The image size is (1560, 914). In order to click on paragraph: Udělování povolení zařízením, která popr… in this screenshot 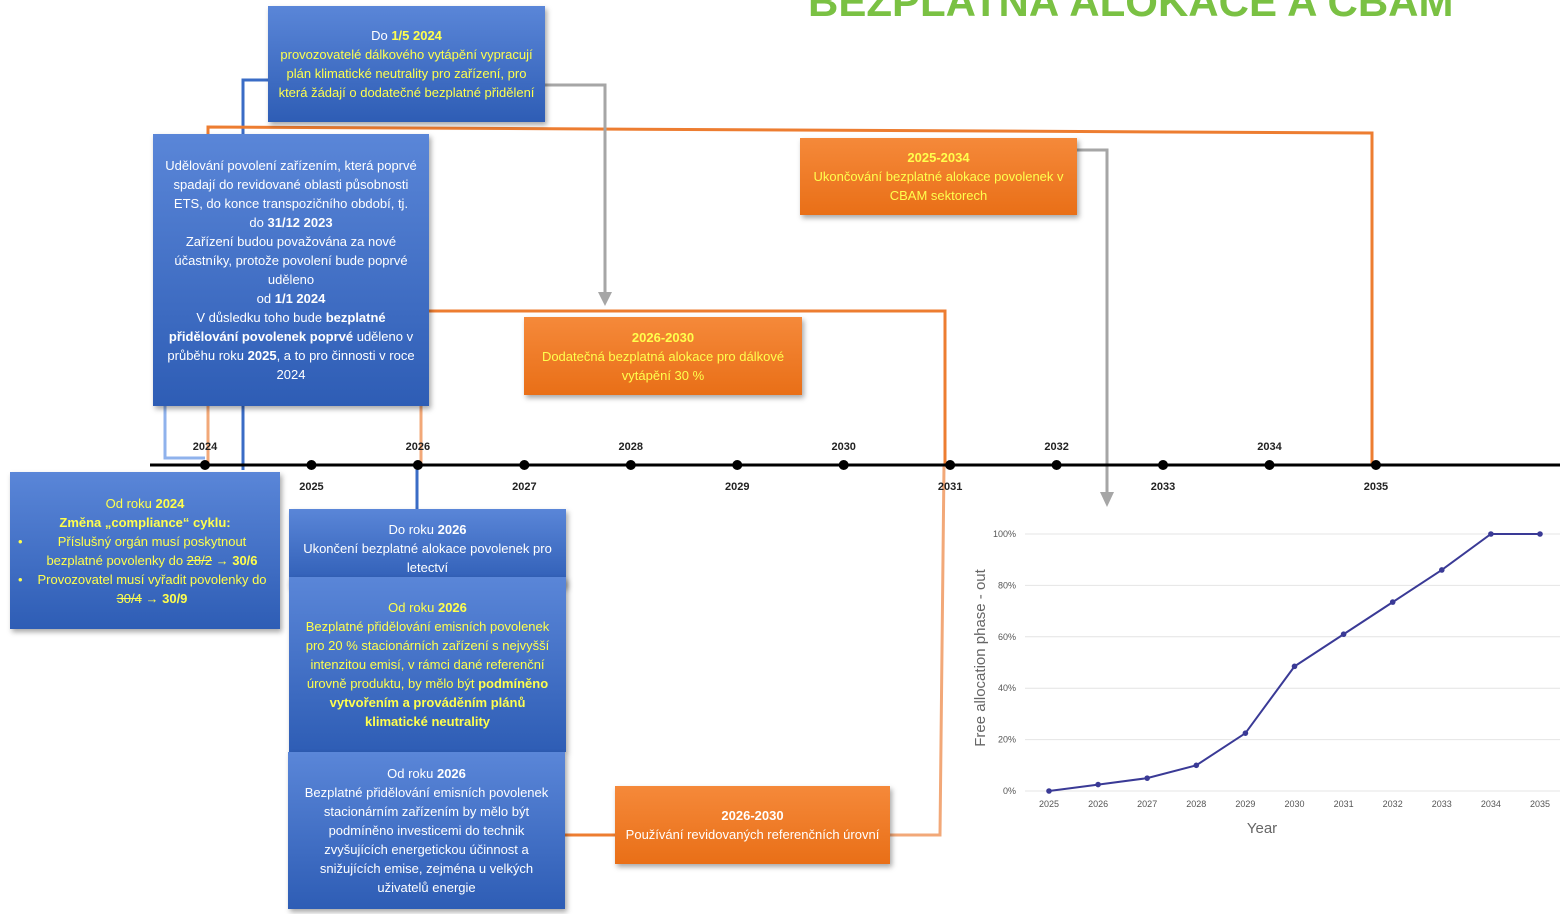, I will do `click(291, 184)`.